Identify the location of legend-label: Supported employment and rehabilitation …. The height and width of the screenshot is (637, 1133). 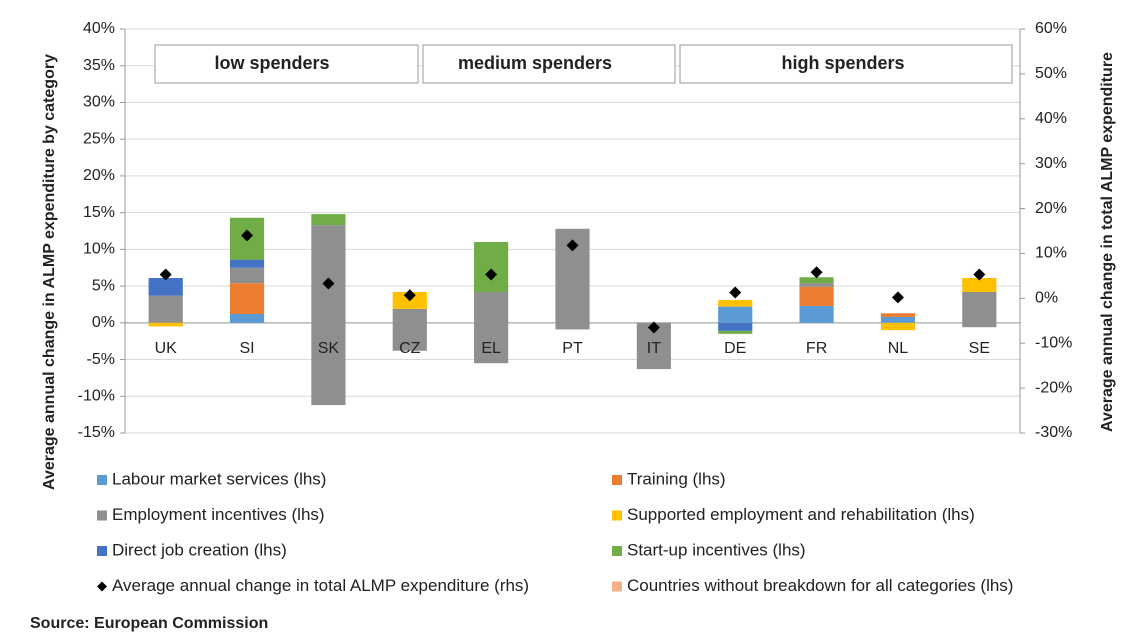
(801, 514).